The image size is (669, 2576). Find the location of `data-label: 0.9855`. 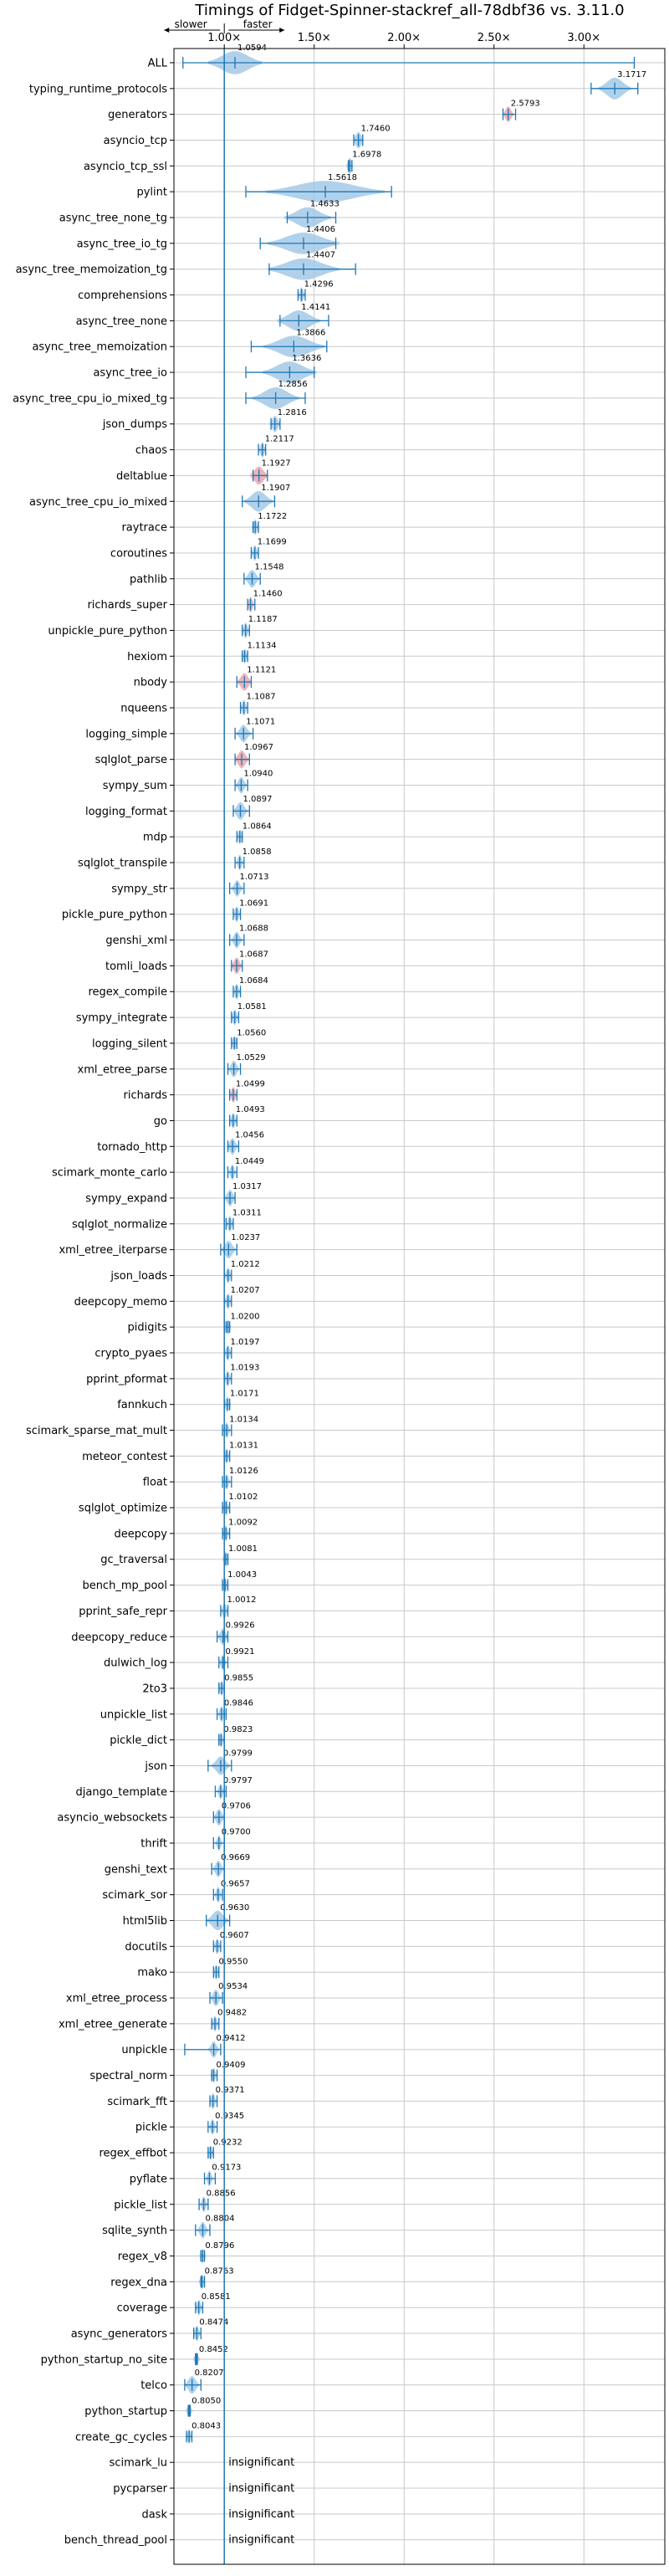

data-label: 0.9855 is located at coordinates (239, 1678).